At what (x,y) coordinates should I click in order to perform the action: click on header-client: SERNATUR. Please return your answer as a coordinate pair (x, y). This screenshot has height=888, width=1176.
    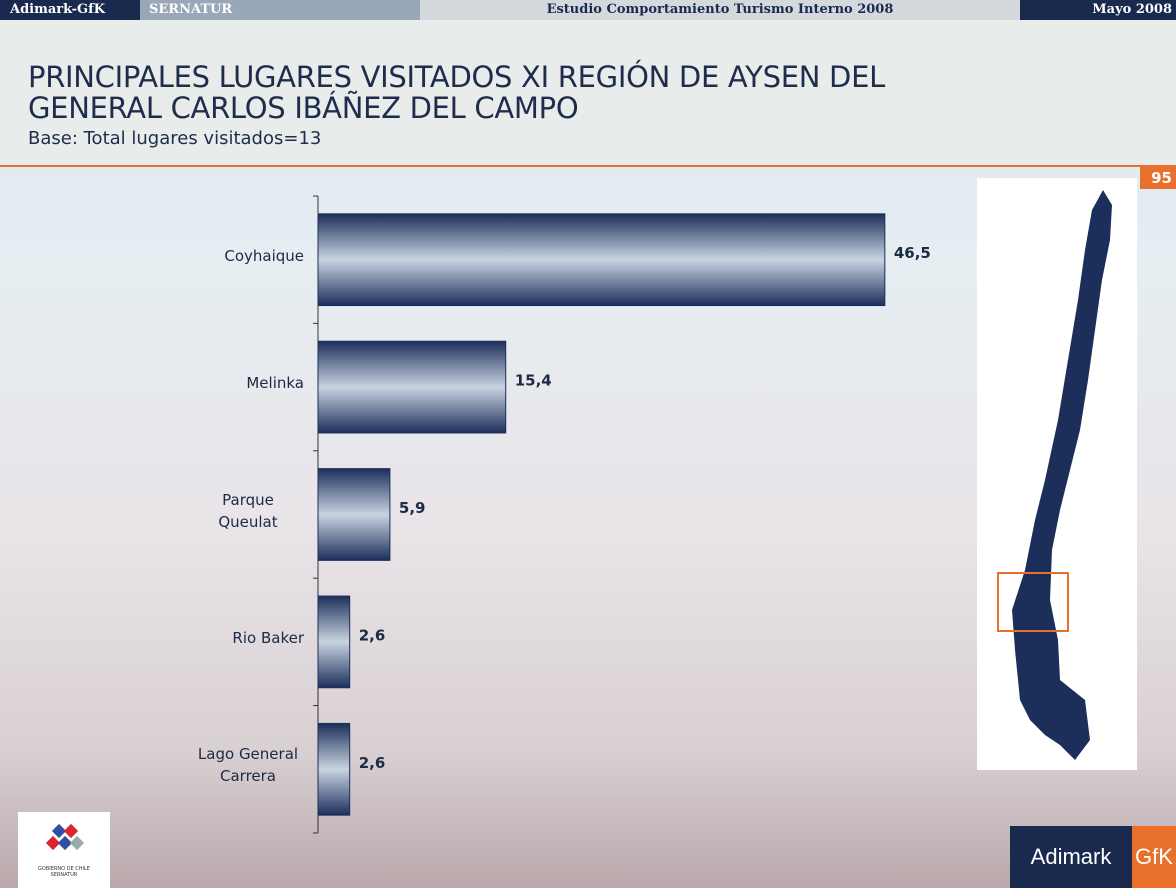
    Looking at the image, I should click on (280, 10).